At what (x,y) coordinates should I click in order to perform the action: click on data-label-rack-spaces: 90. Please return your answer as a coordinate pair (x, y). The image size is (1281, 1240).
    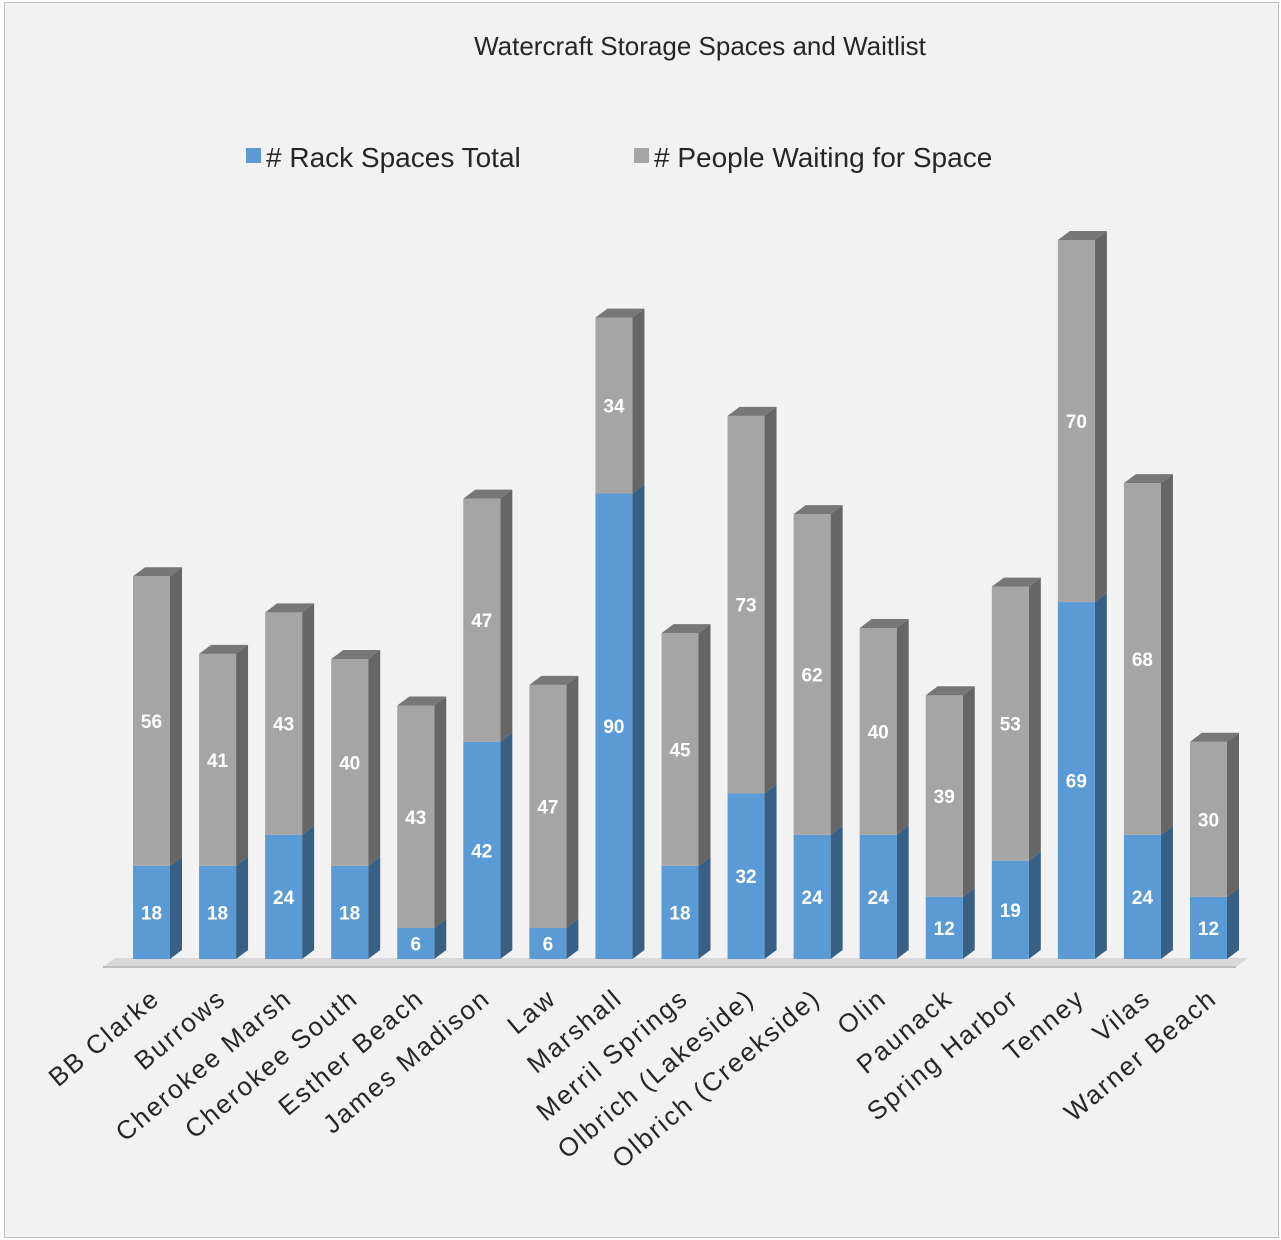
    Looking at the image, I should click on (613, 727).